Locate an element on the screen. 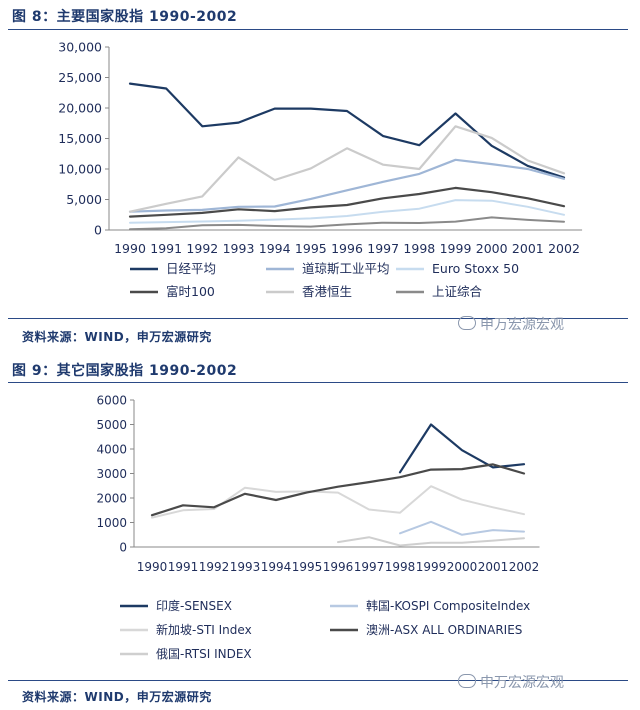 Image resolution: width=640 pixels, height=710 pixels. figure-1-source: 资料来源：WIND，申万宏源研究 is located at coordinates (117, 337).